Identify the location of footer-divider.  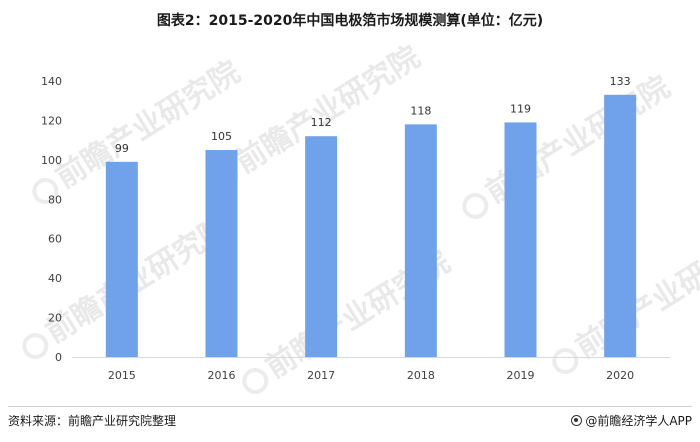
(350, 406).